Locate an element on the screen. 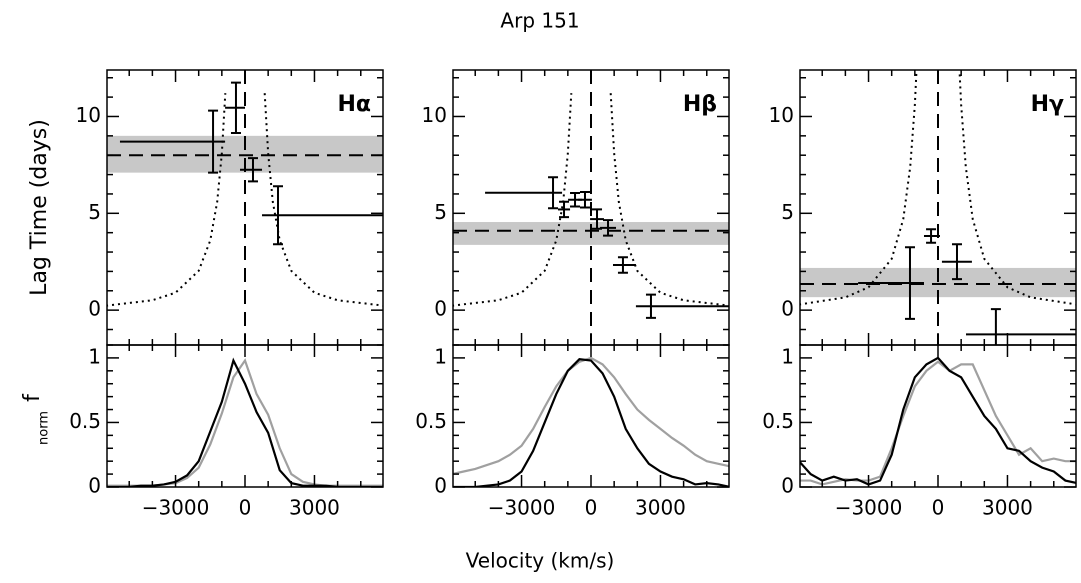 Image resolution: width=1081 pixels, height=583 pixels. line-label: Hγ is located at coordinates (1047, 104).